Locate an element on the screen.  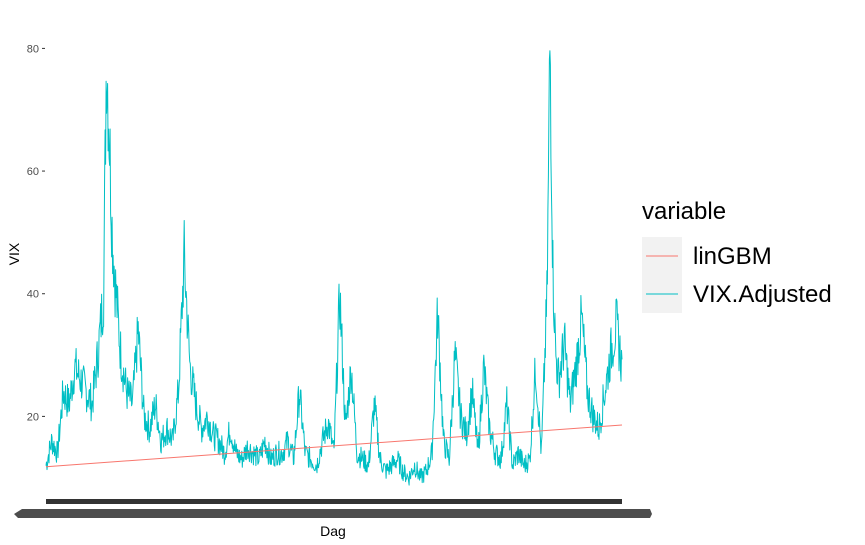
legend-label-lingbm: linGBM is located at coordinates (732, 256).